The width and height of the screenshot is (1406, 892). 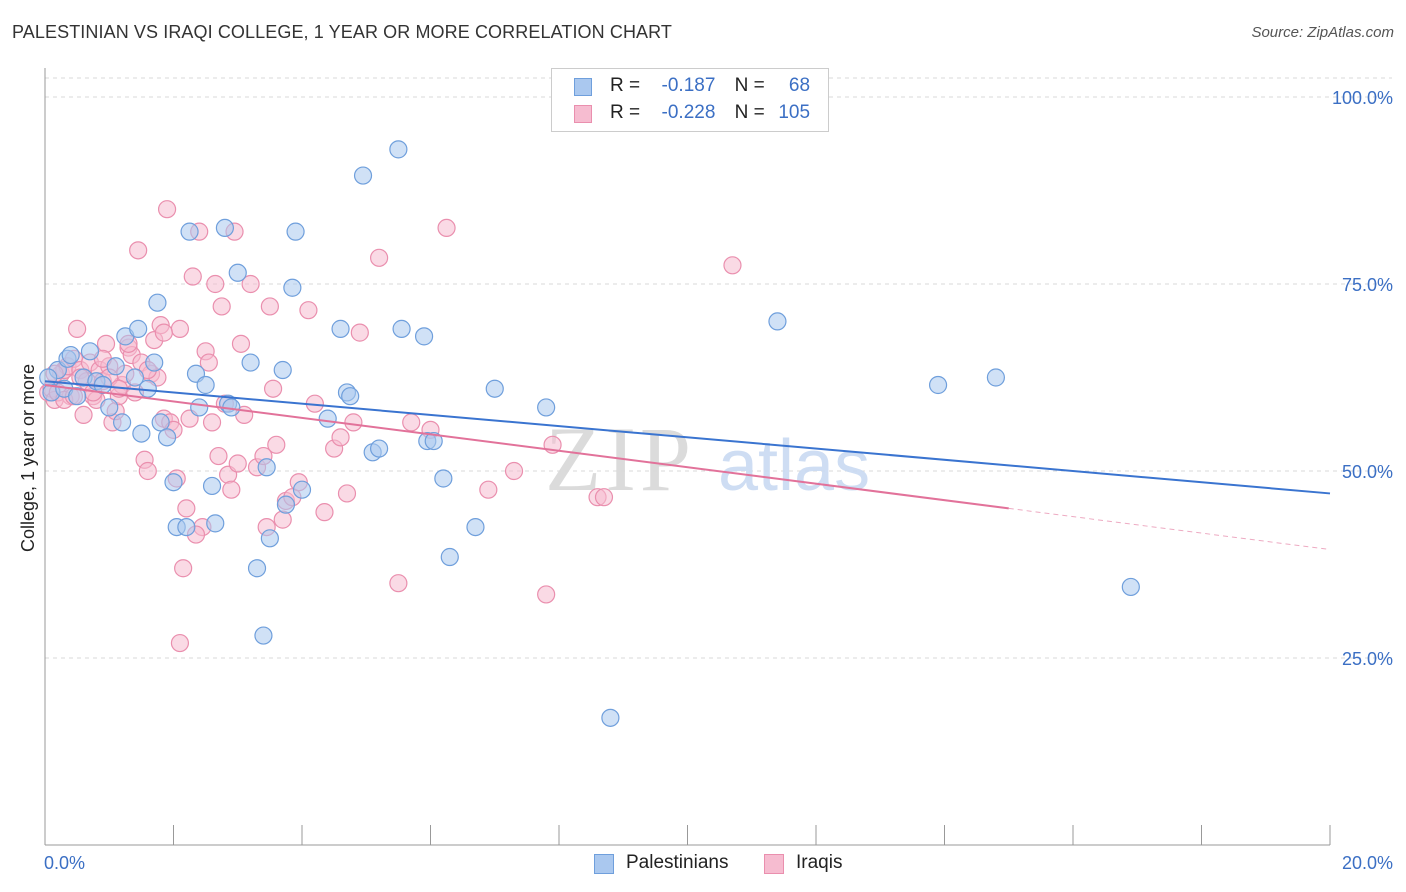 I want to click on n-value: 105, so click(x=794, y=112).